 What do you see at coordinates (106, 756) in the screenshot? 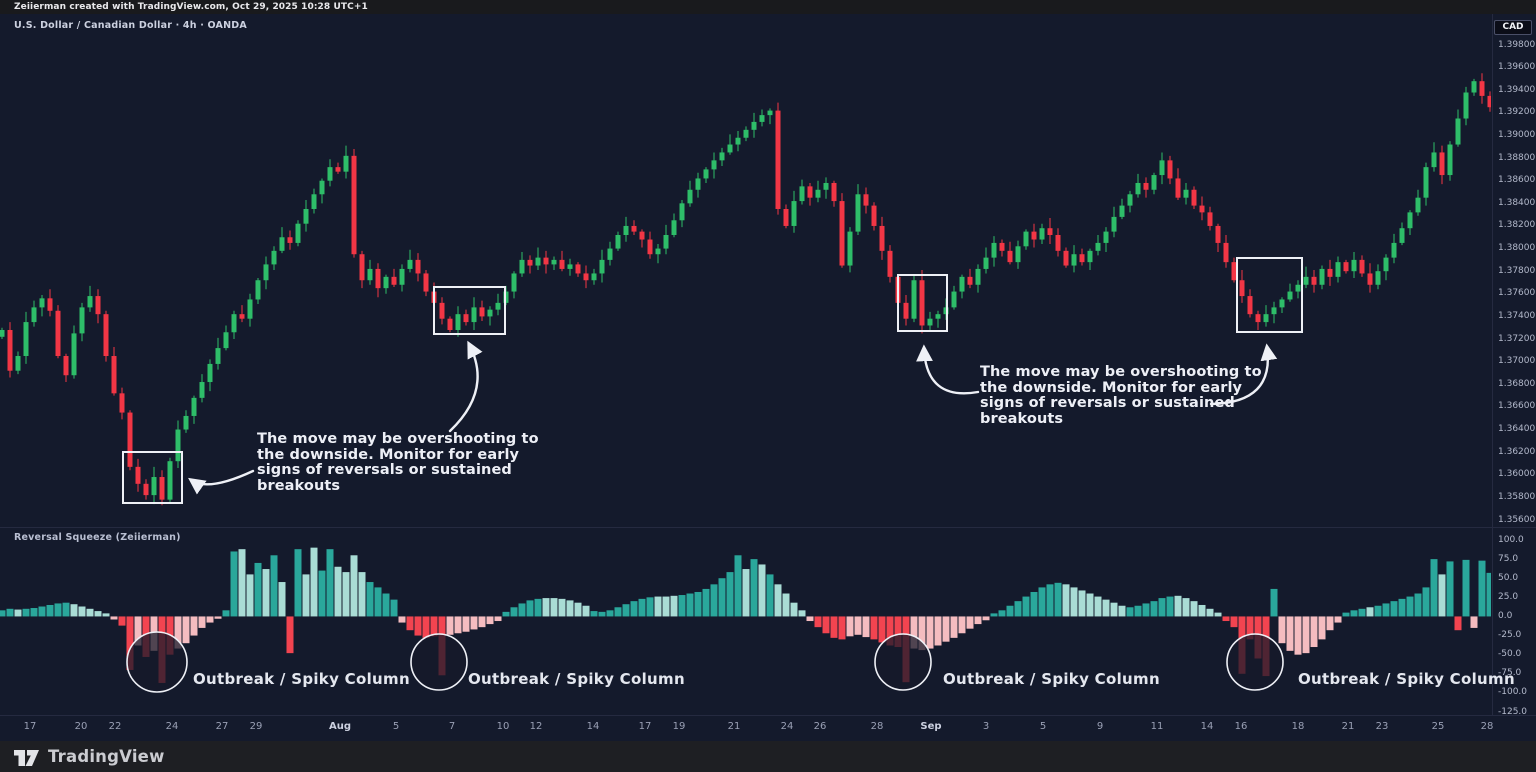
I see `tradingview-wordmark: TradingView` at bounding box center [106, 756].